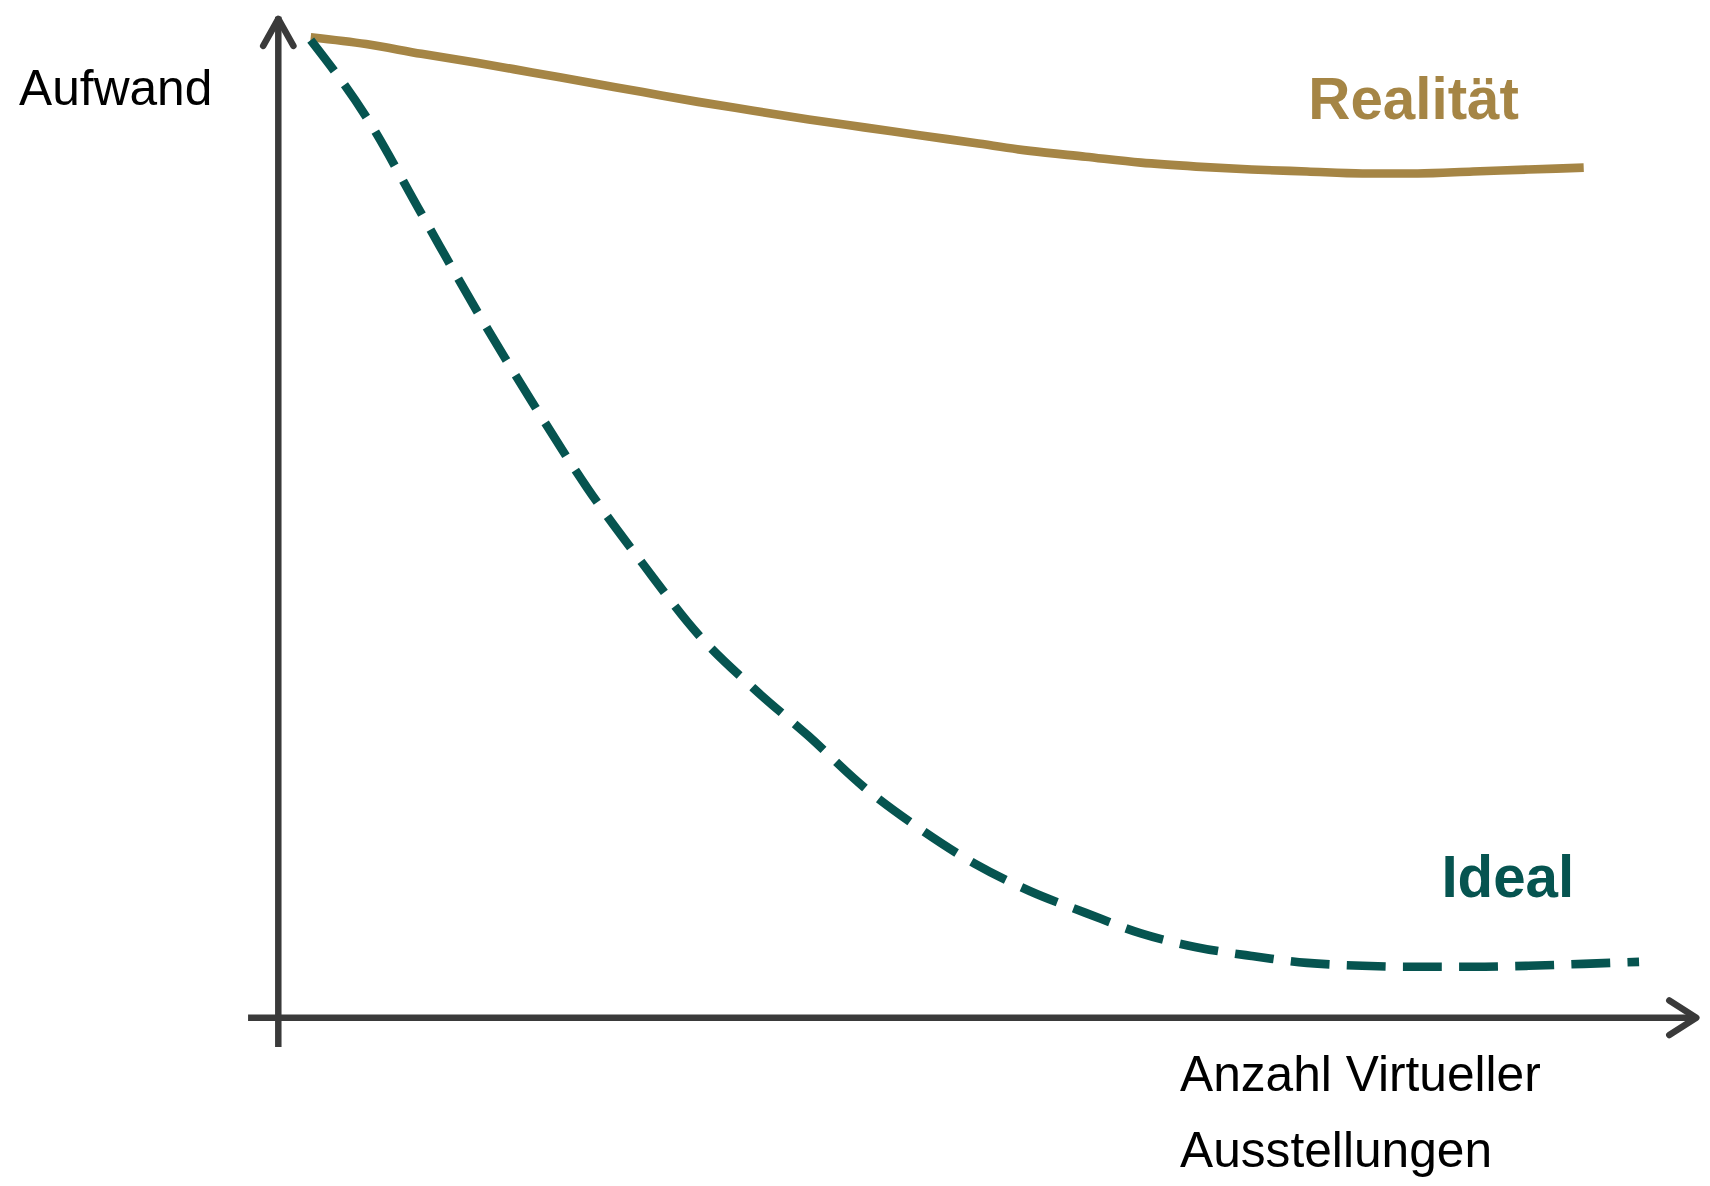  I want to click on y-axis-title: Aufwand, so click(116, 88).